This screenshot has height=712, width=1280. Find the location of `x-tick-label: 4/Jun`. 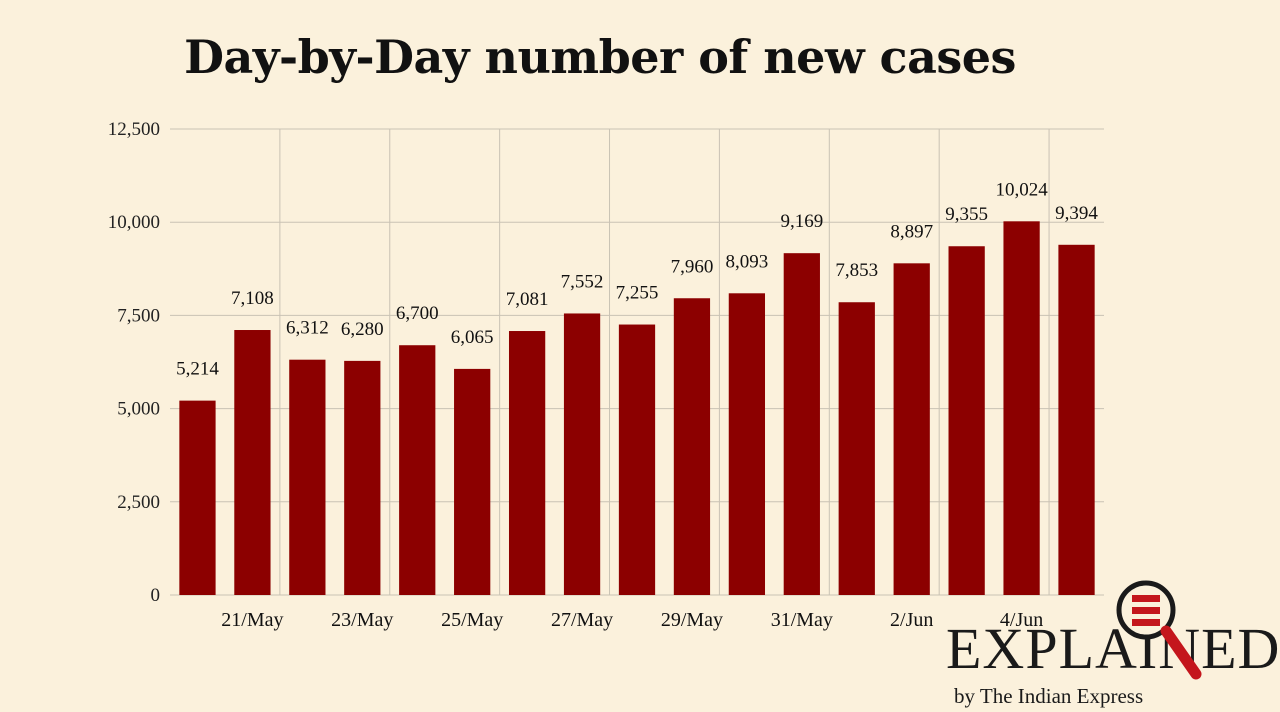

x-tick-label: 4/Jun is located at coordinates (1021, 620).